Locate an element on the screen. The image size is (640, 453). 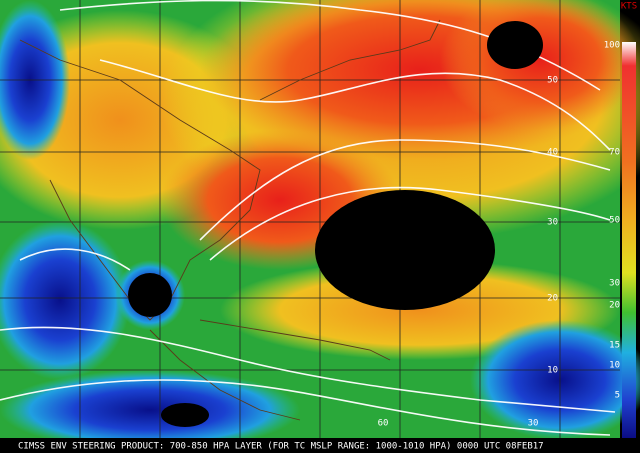
colorbar-label: 100 is located at coordinates (612, 46).